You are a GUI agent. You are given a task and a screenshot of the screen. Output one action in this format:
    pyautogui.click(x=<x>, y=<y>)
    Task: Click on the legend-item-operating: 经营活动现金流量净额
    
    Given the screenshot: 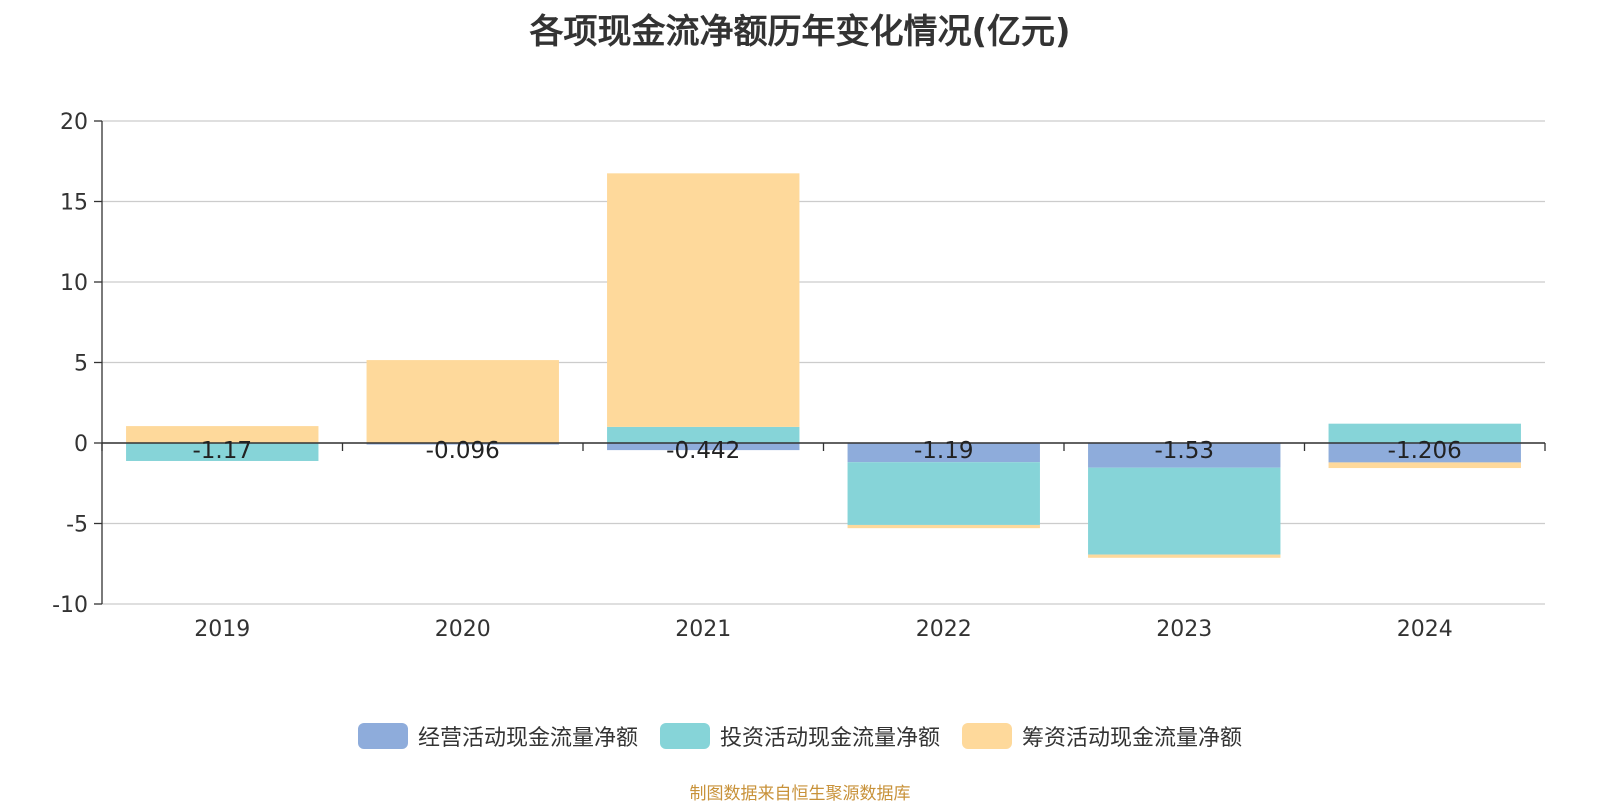 What is the action you would take?
    pyautogui.click(x=497, y=736)
    